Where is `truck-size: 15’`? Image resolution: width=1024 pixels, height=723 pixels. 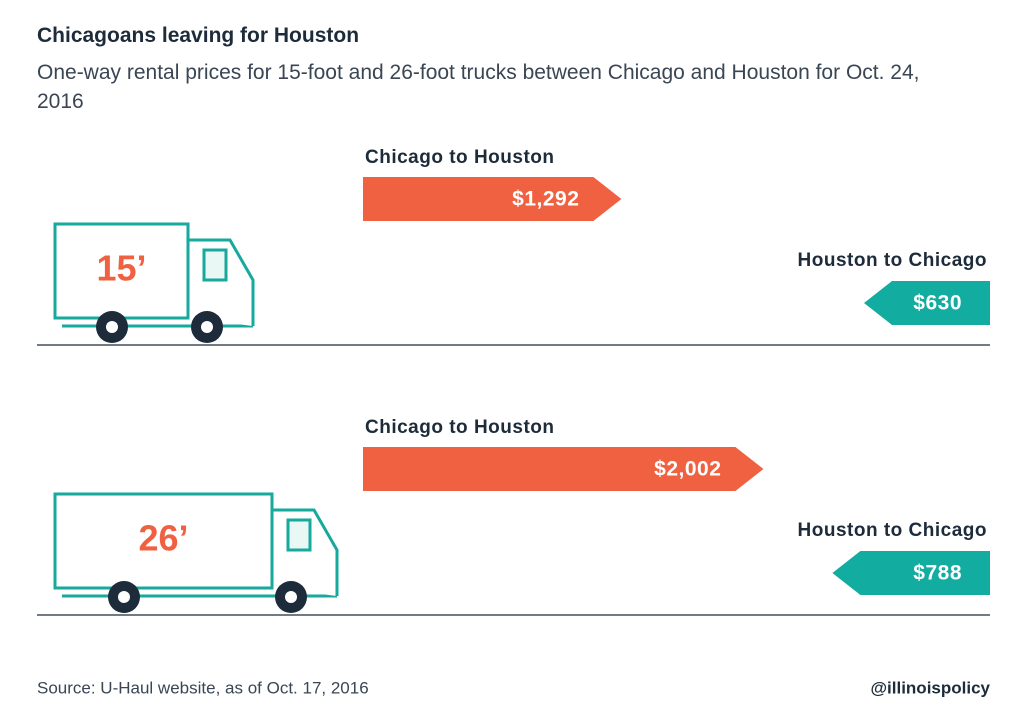
truck-size: 15’ is located at coordinates (121, 268).